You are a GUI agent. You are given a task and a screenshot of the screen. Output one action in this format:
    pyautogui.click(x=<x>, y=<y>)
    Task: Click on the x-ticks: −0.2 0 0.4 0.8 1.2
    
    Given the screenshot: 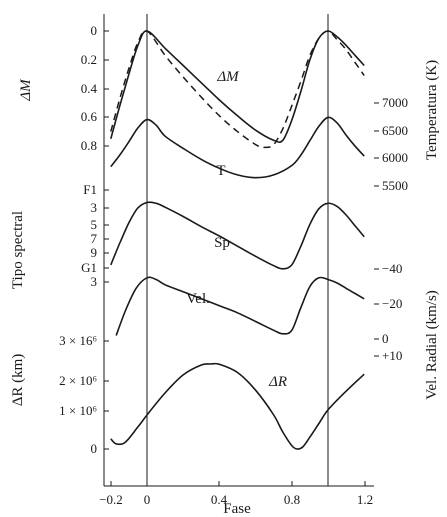 What is the action you would take?
    pyautogui.click(x=236, y=494)
    